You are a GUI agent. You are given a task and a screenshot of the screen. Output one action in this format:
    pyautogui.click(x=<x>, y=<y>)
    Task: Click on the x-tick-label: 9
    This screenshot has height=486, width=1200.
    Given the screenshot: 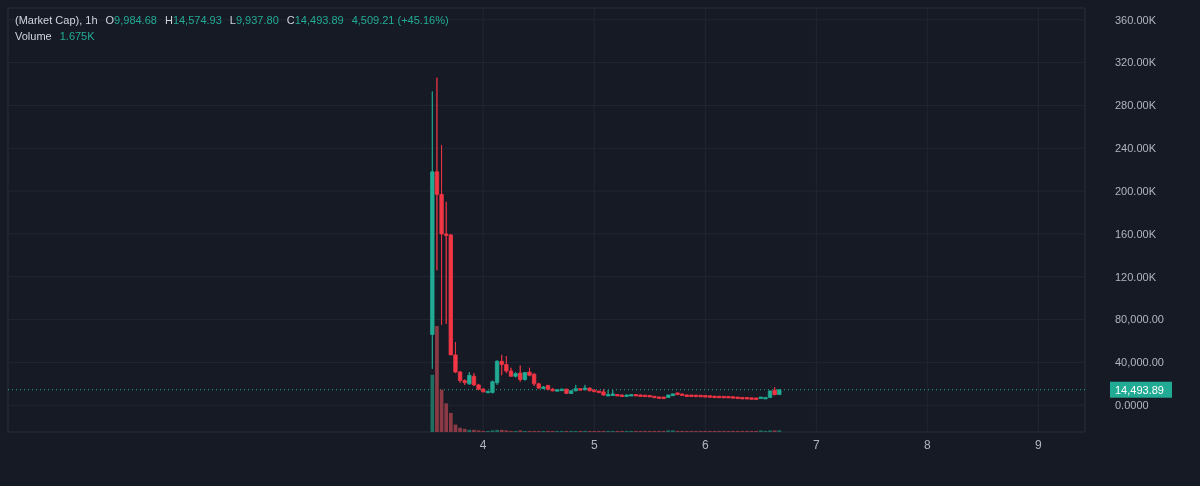 What is the action you would take?
    pyautogui.click(x=1039, y=445)
    